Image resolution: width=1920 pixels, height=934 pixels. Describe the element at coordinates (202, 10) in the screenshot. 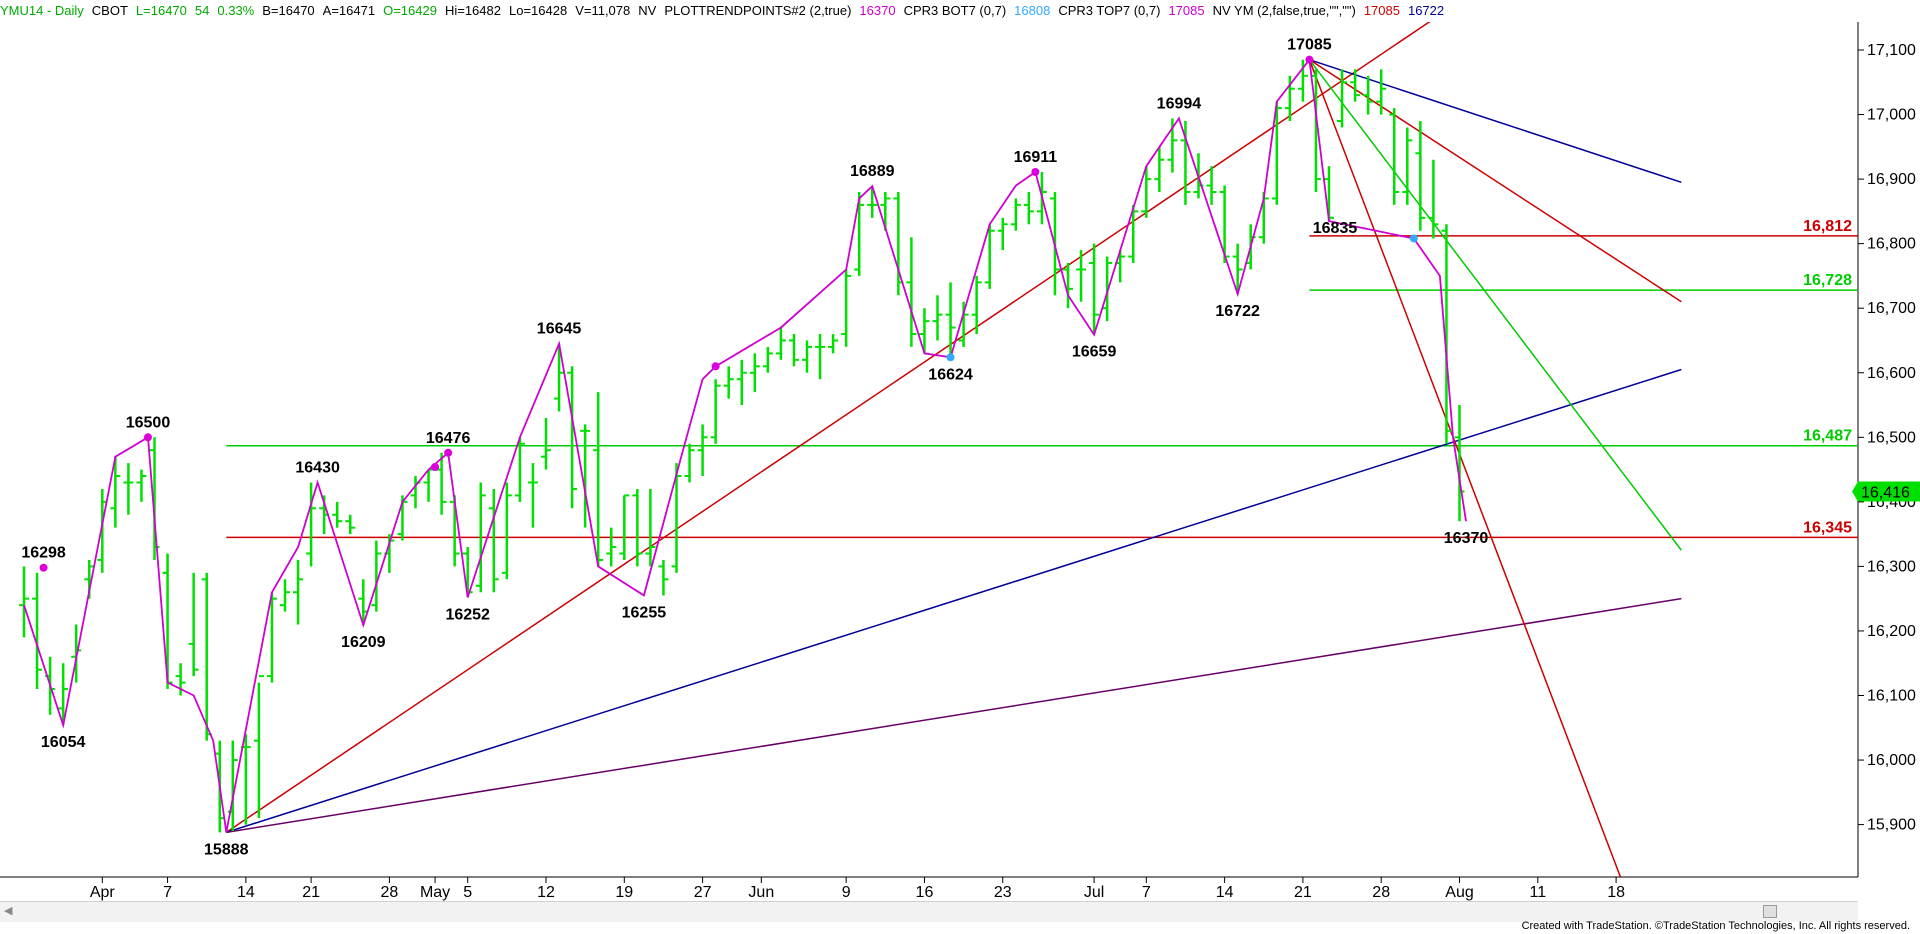

I see `header-change: 54` at that location.